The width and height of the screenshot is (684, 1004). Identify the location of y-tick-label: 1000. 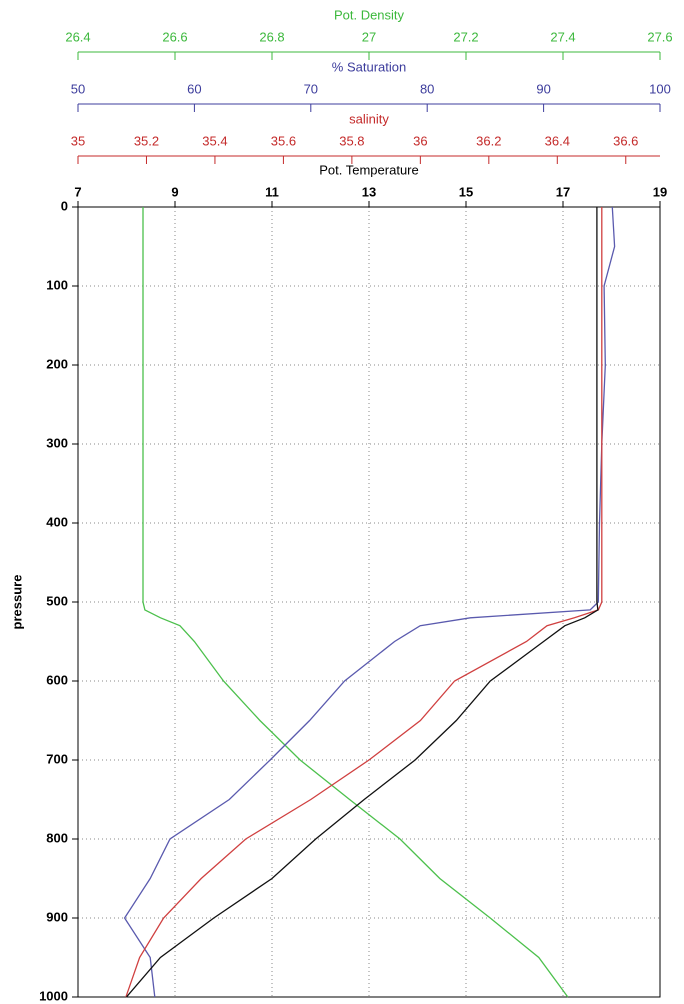
(53, 995).